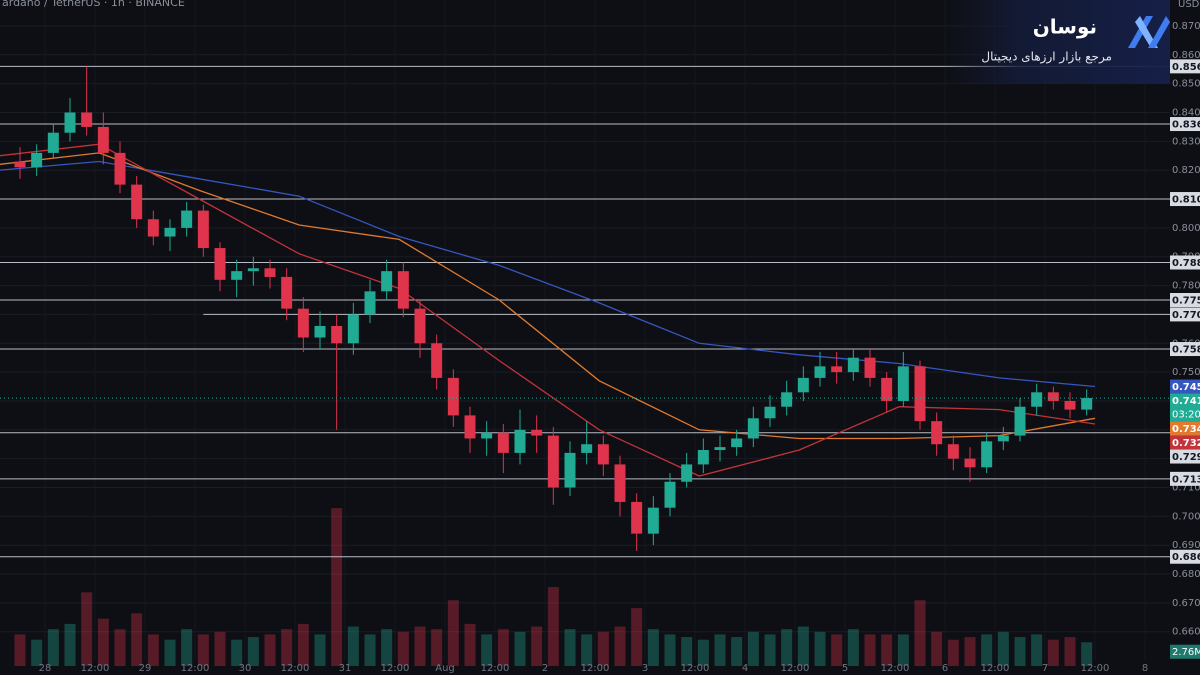 The image size is (1200, 675). Describe the element at coordinates (1189, 5) in the screenshot. I see `currency: USD` at that location.